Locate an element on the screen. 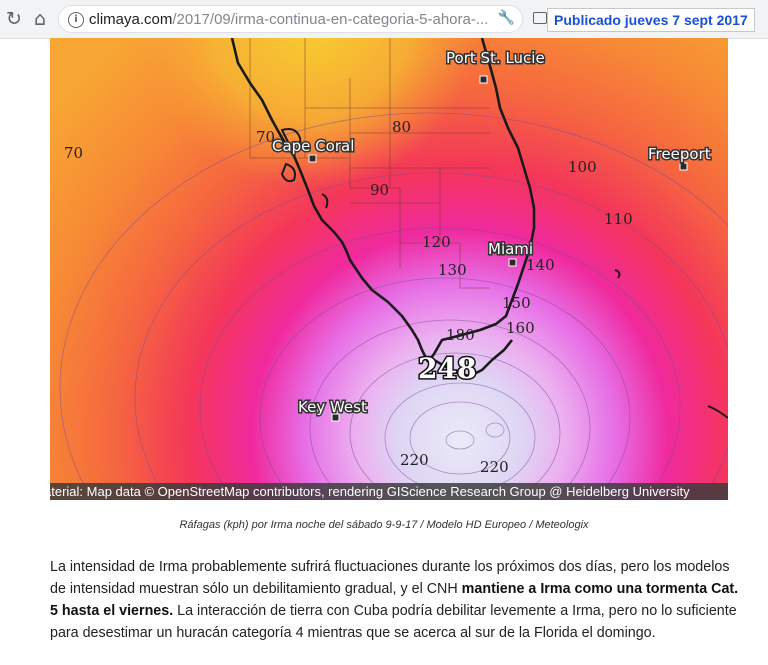 The width and height of the screenshot is (768, 665). place-label-key-west: Key West is located at coordinates (332, 407).